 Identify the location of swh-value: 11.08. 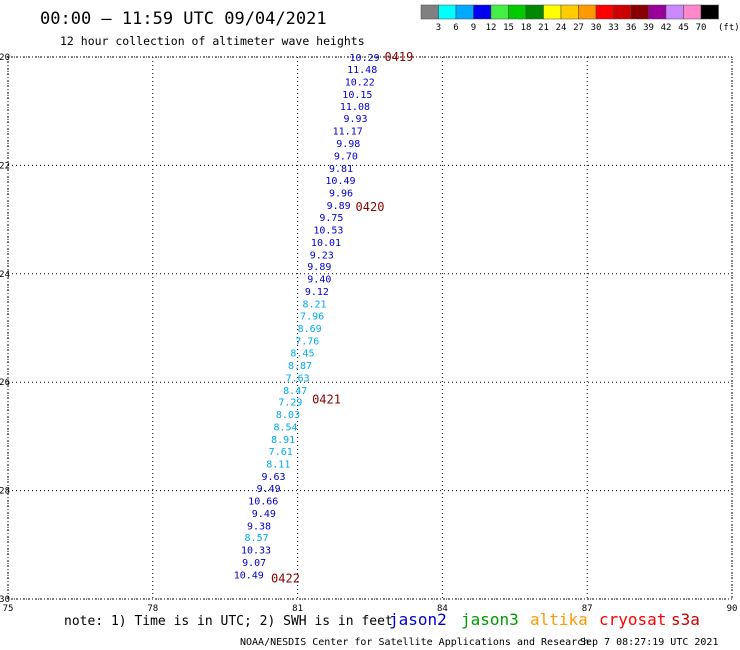
(355, 107).